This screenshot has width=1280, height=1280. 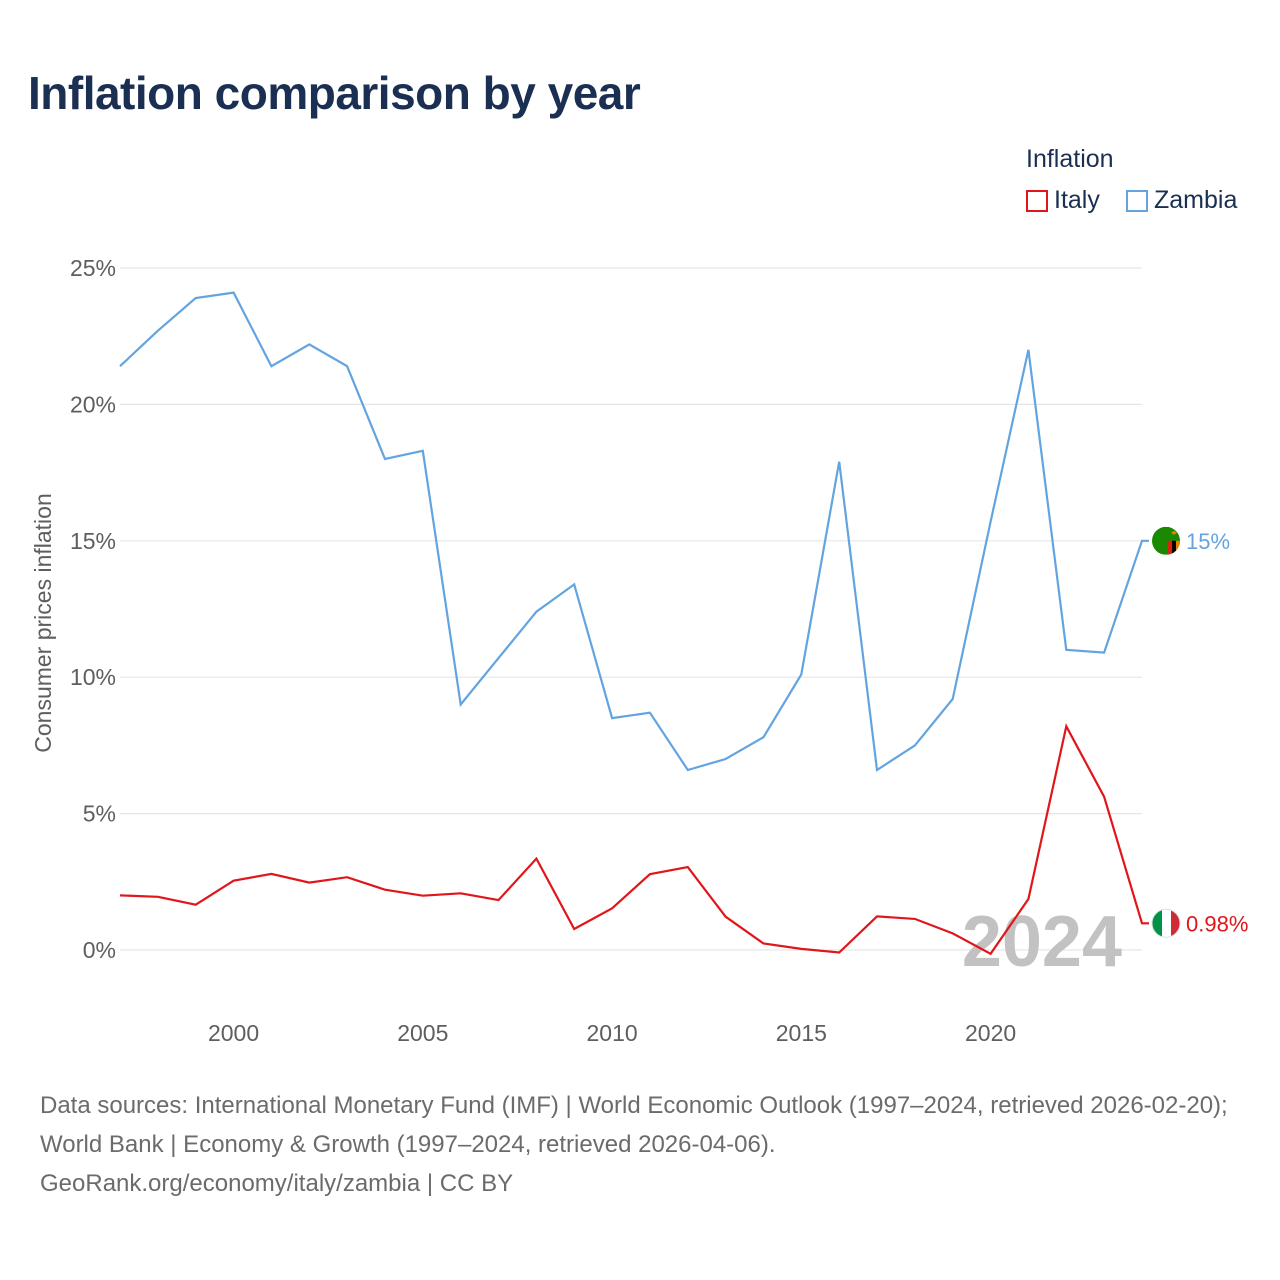 What do you see at coordinates (1208, 541) in the screenshot?
I see `end-label-zambia: 15%` at bounding box center [1208, 541].